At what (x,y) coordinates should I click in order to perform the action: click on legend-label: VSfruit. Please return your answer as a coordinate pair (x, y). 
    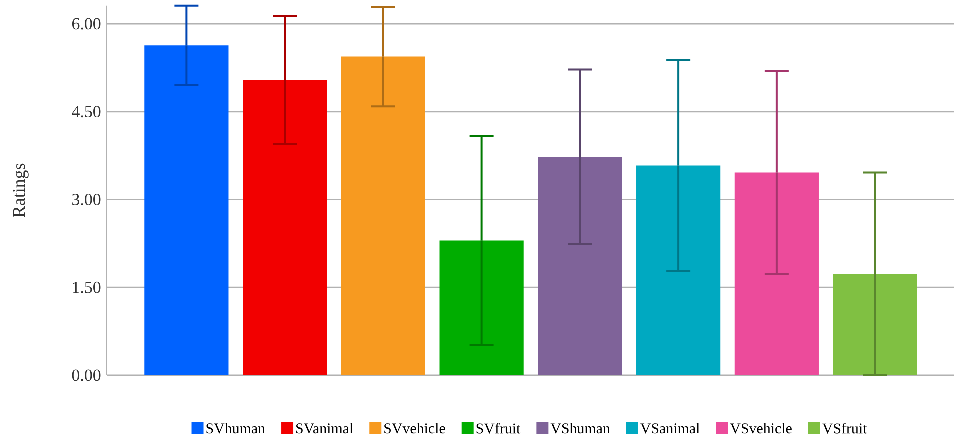
    Looking at the image, I should click on (845, 428).